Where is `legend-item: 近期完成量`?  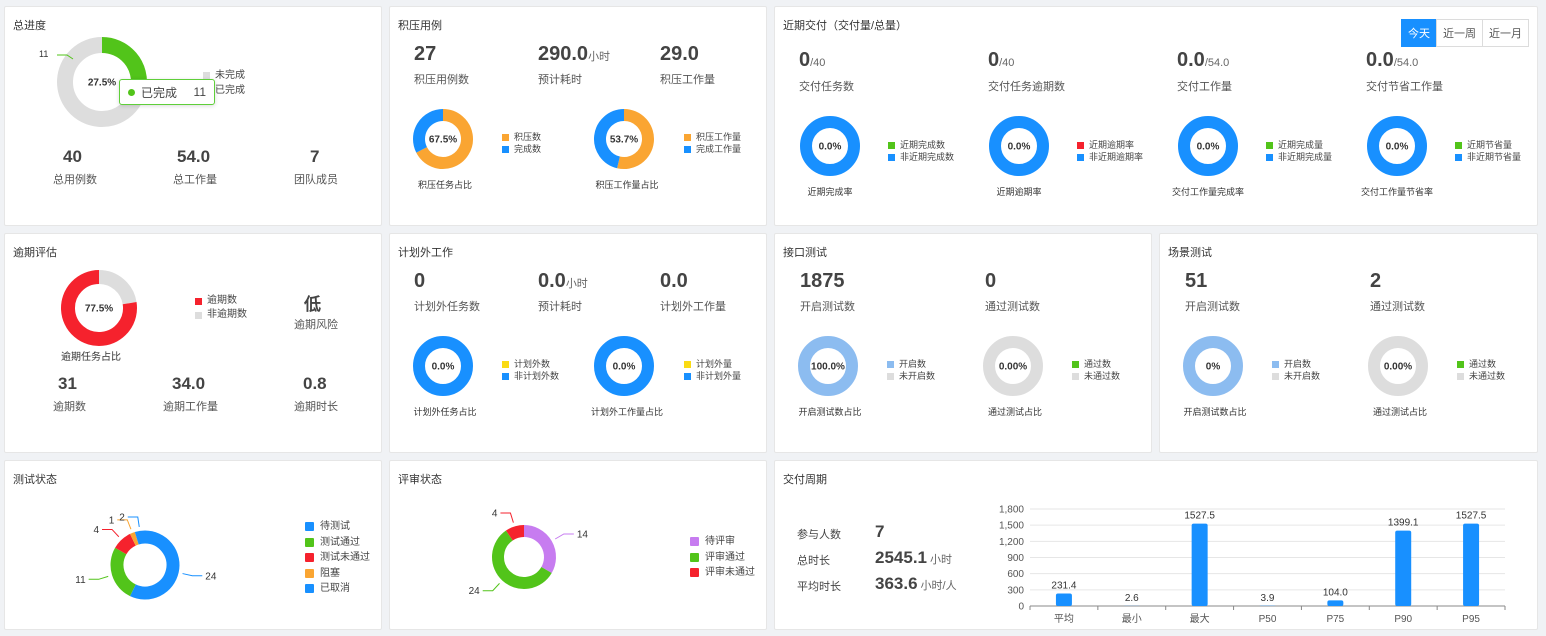
legend-item: 近期完成量 is located at coordinates (1299, 145).